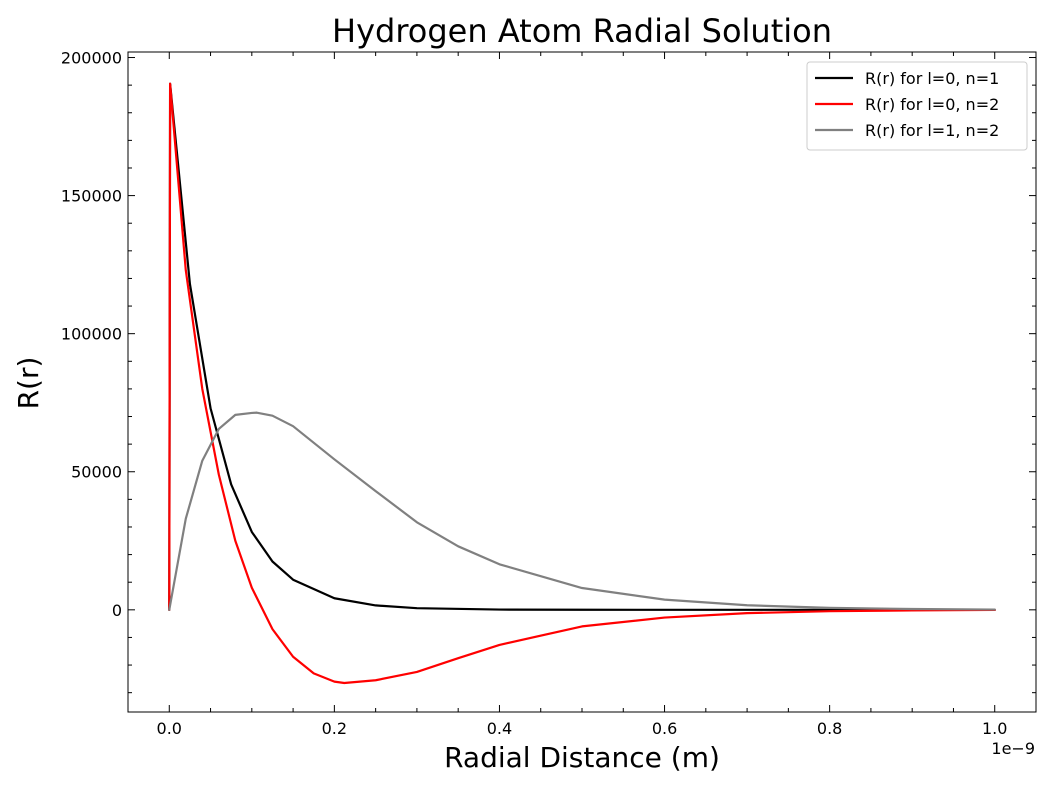 The image size is (1051, 788). Describe the element at coordinates (664, 728) in the screenshot. I see `x-tick-label: 0.6` at that location.